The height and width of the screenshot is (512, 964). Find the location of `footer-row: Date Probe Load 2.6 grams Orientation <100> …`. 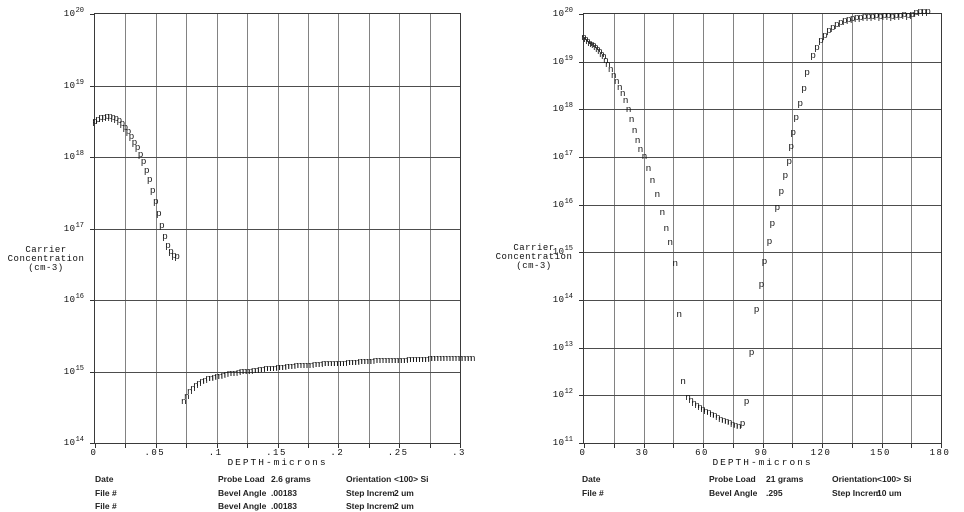

footer-row: Date Probe Load 2.6 grams Orientation <100> … is located at coordinates (250, 480).